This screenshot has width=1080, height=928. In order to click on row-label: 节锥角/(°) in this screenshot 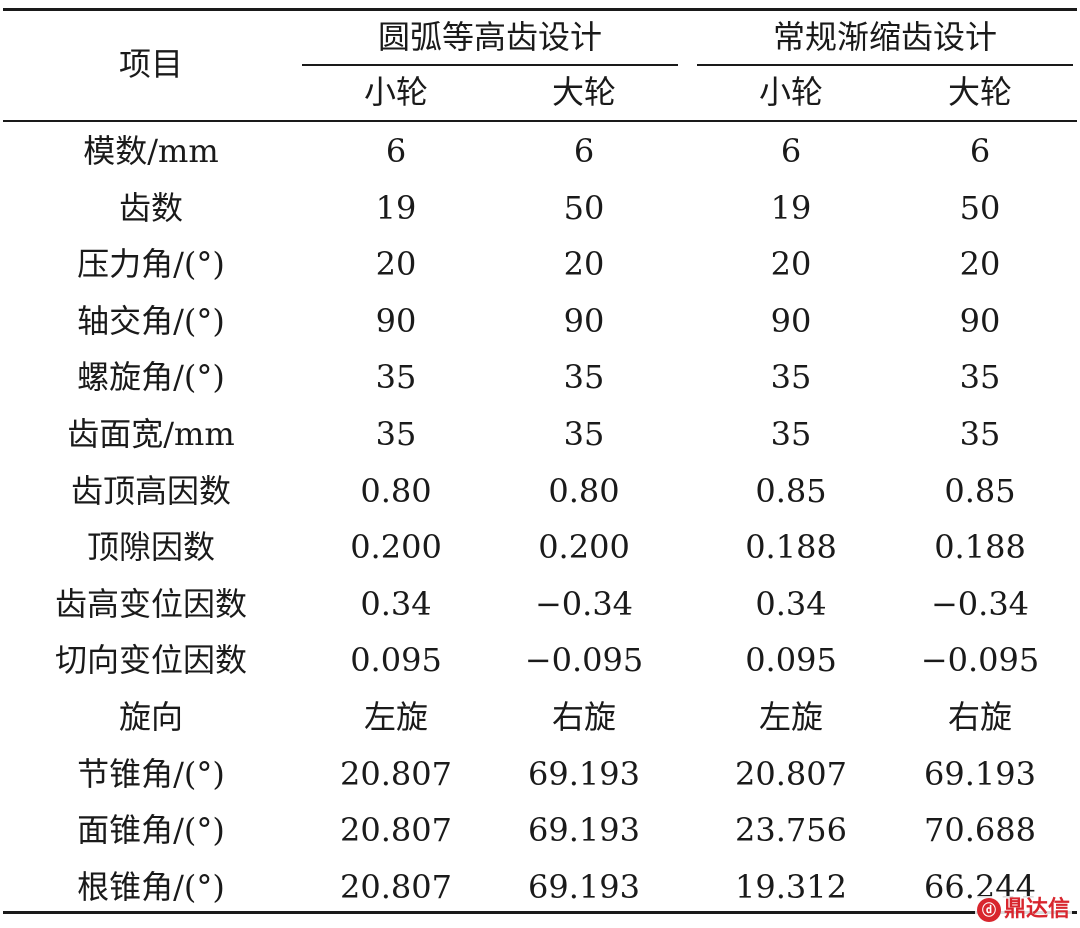, I will do `click(151, 774)`.